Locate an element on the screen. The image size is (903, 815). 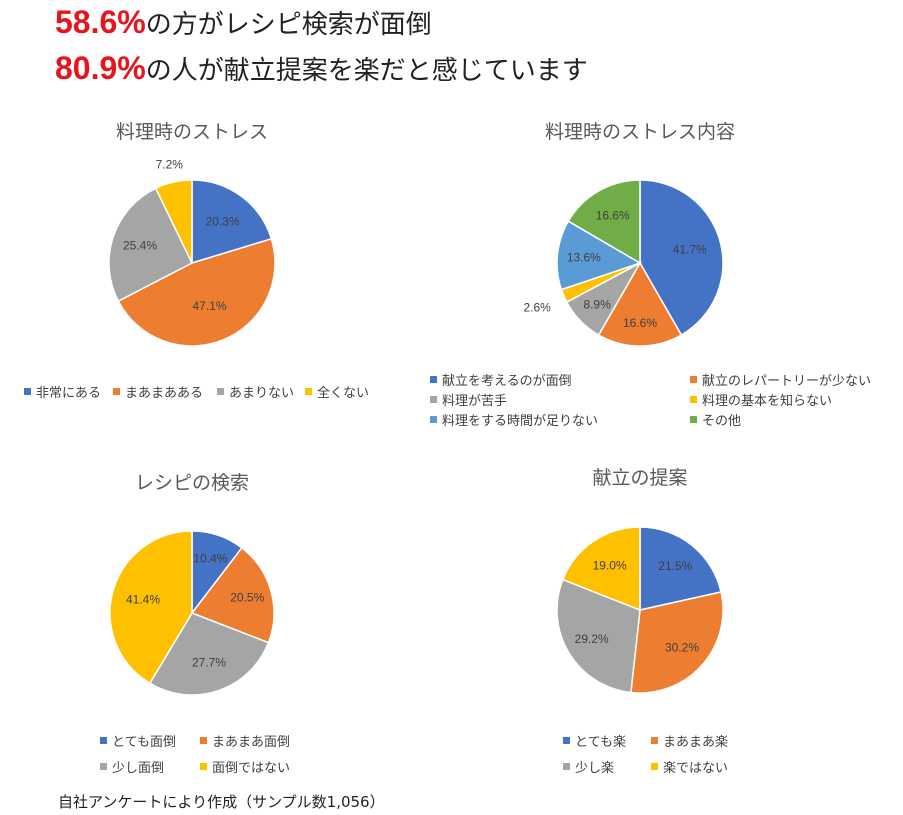
legend-item-stress-2: あまりない is located at coordinates (255, 391).